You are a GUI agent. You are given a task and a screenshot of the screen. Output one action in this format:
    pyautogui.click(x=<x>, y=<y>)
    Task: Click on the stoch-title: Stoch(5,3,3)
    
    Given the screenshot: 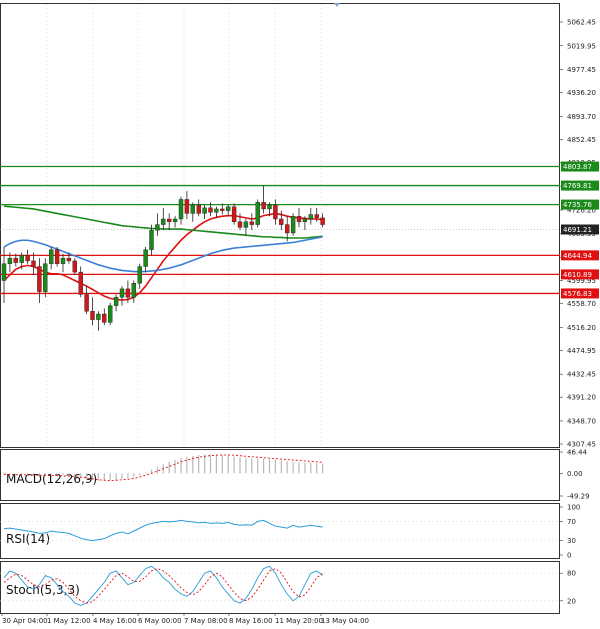 What is the action you would take?
    pyautogui.click(x=43, y=590)
    